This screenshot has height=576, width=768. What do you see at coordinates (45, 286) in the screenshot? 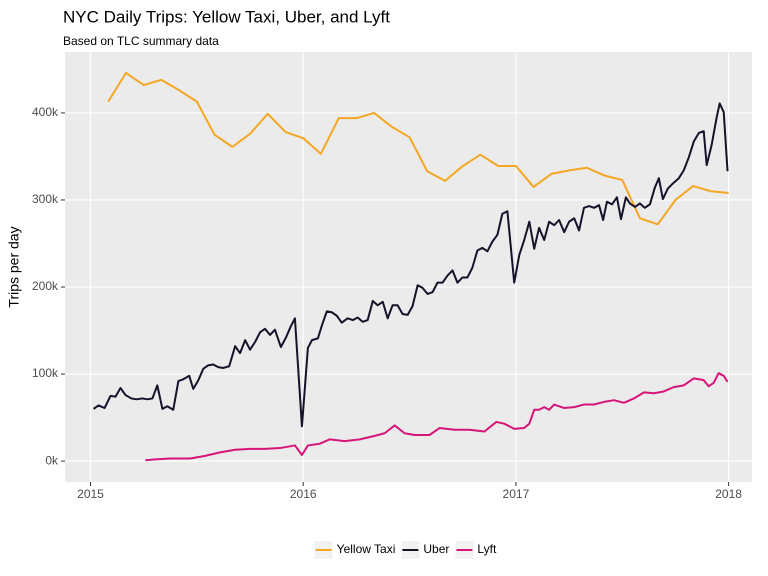
I see `y-tick-label: 200k` at bounding box center [45, 286].